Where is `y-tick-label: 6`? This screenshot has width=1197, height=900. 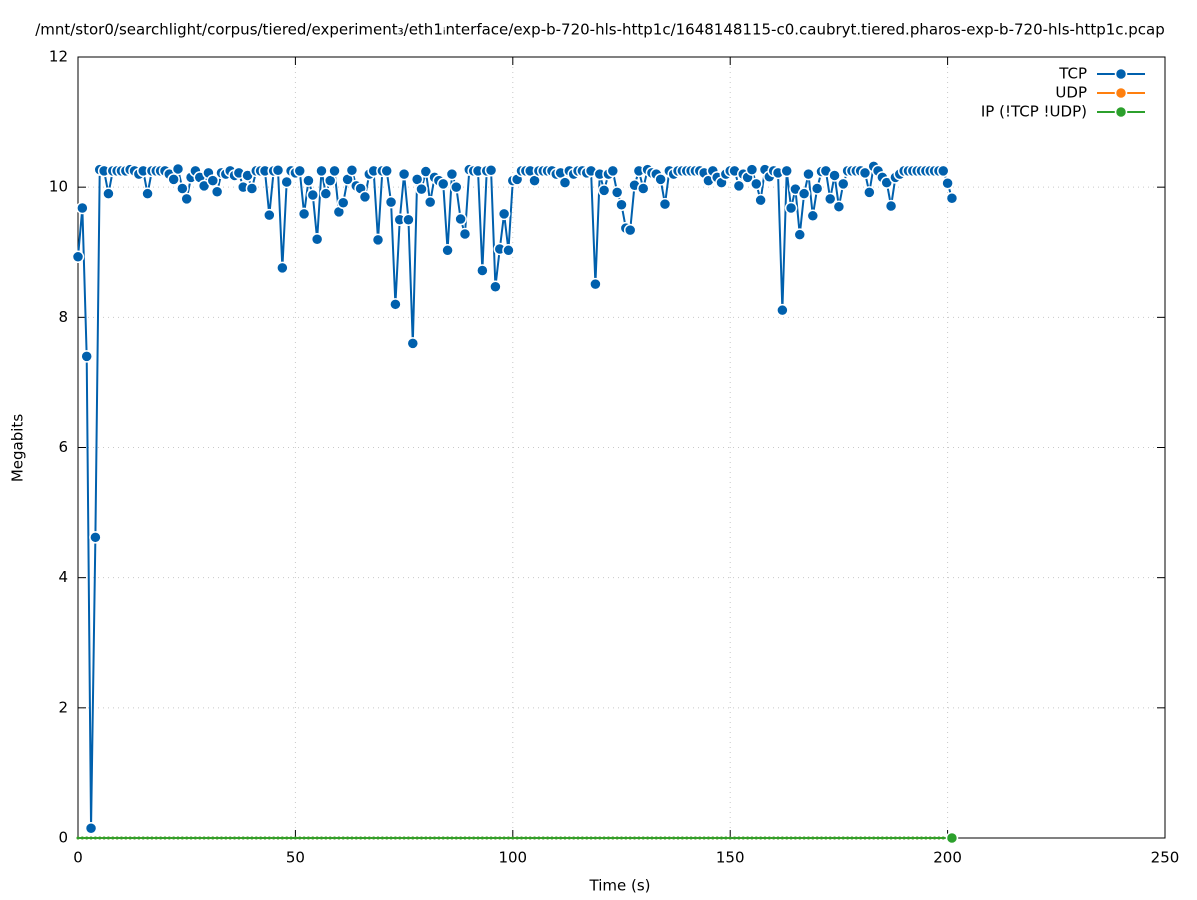 y-tick-label: 6 is located at coordinates (63, 447).